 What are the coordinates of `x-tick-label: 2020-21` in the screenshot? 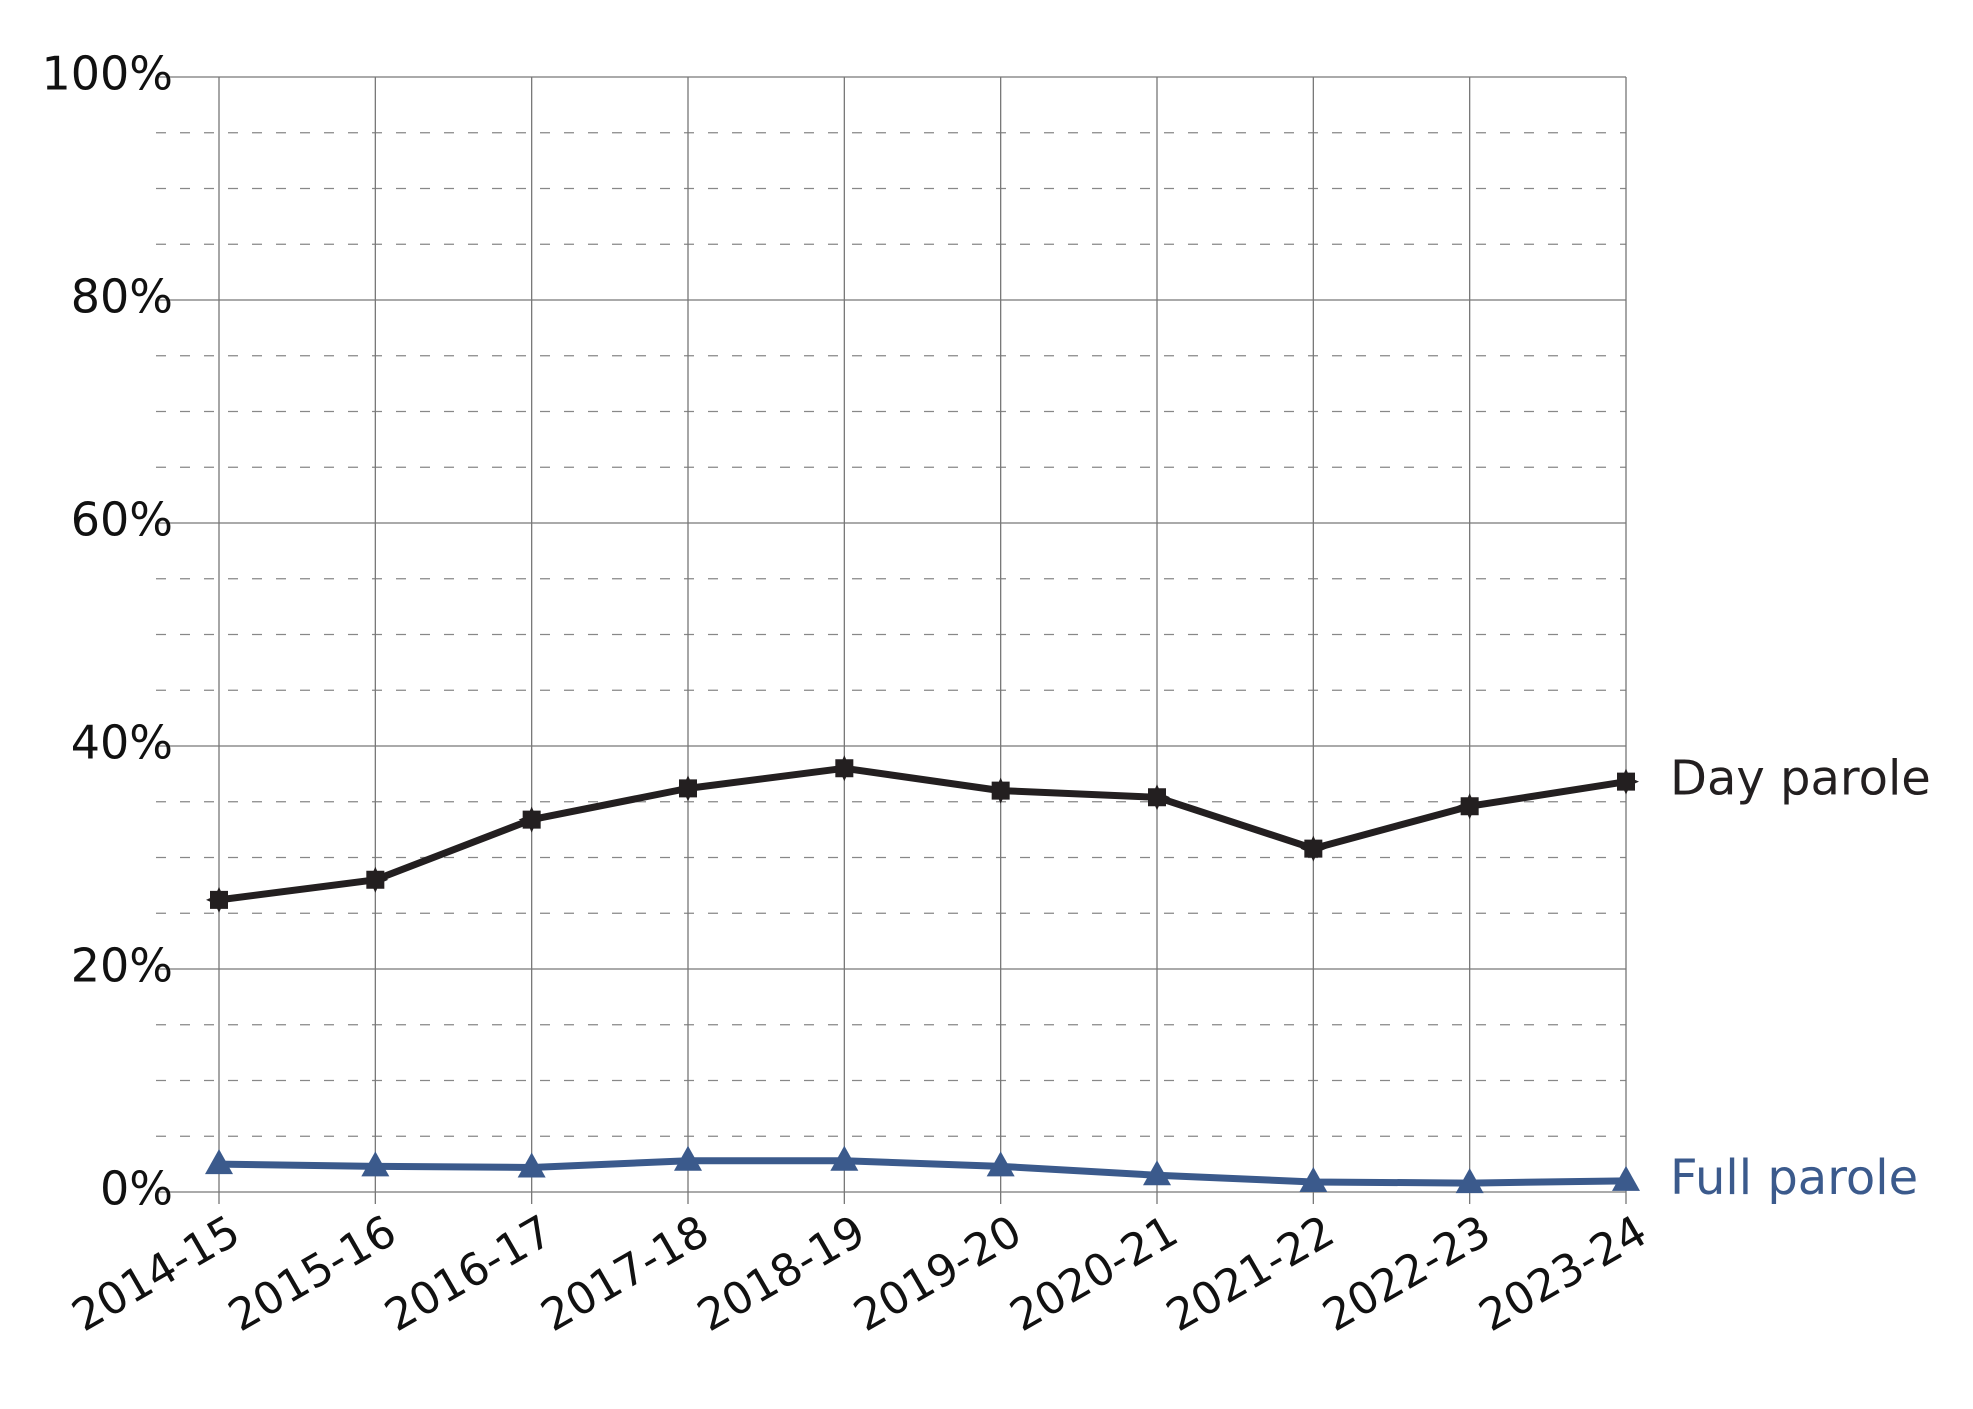 It's located at (1094, 1274).